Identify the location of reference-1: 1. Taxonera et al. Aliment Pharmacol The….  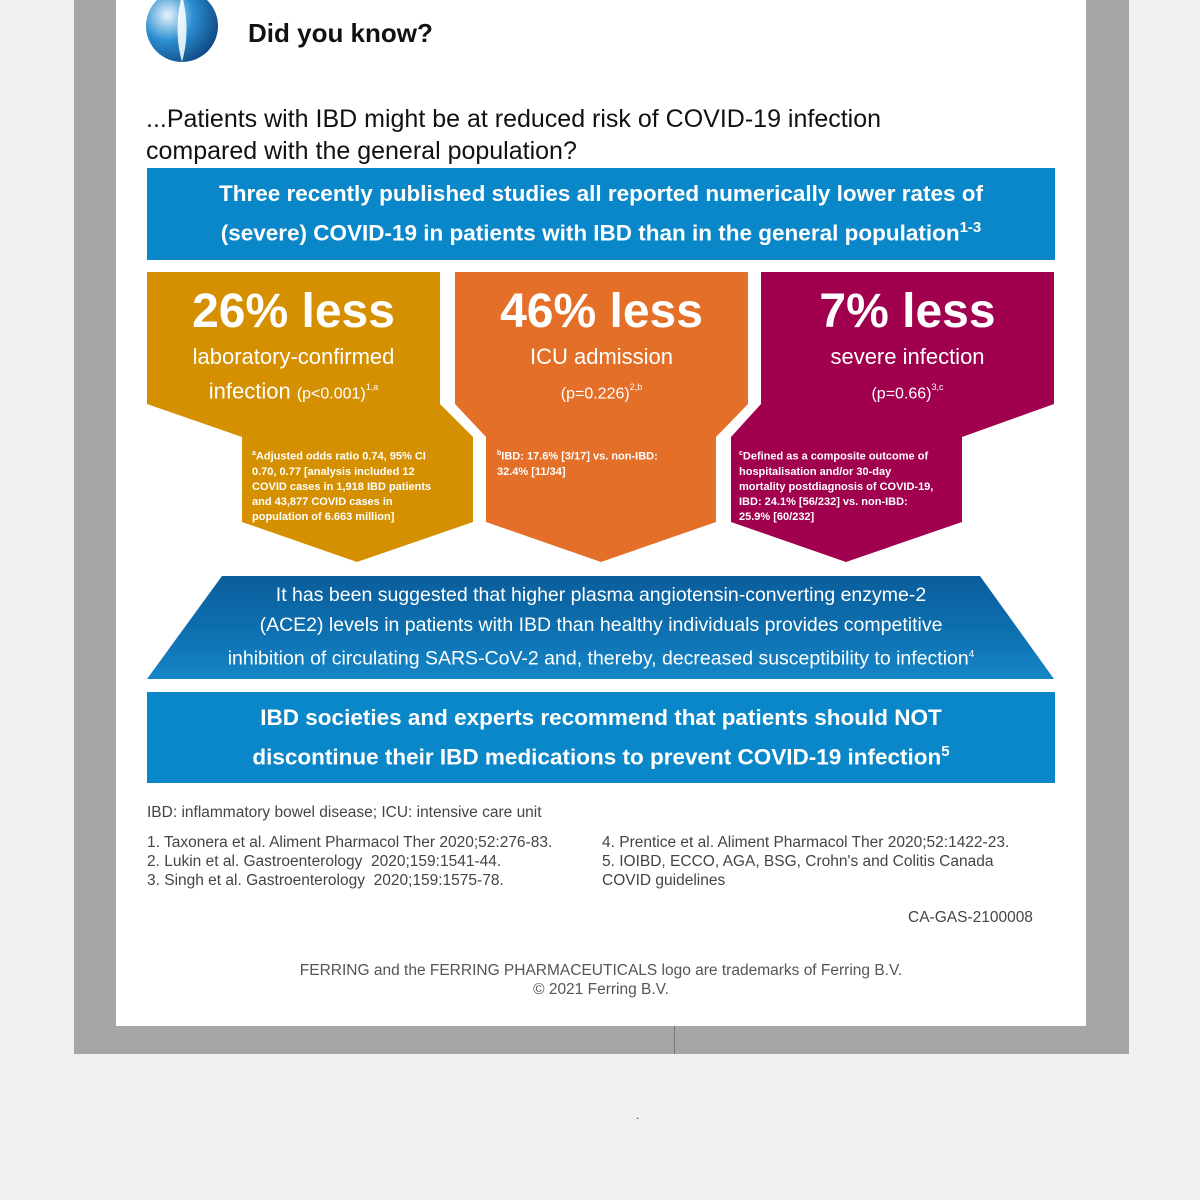
(350, 842).